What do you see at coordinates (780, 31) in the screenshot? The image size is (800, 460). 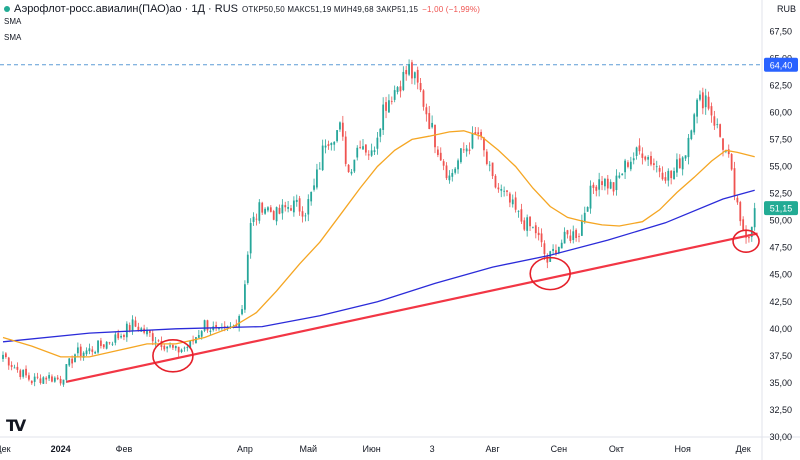 I see `y-tick-label: 67,50` at bounding box center [780, 31].